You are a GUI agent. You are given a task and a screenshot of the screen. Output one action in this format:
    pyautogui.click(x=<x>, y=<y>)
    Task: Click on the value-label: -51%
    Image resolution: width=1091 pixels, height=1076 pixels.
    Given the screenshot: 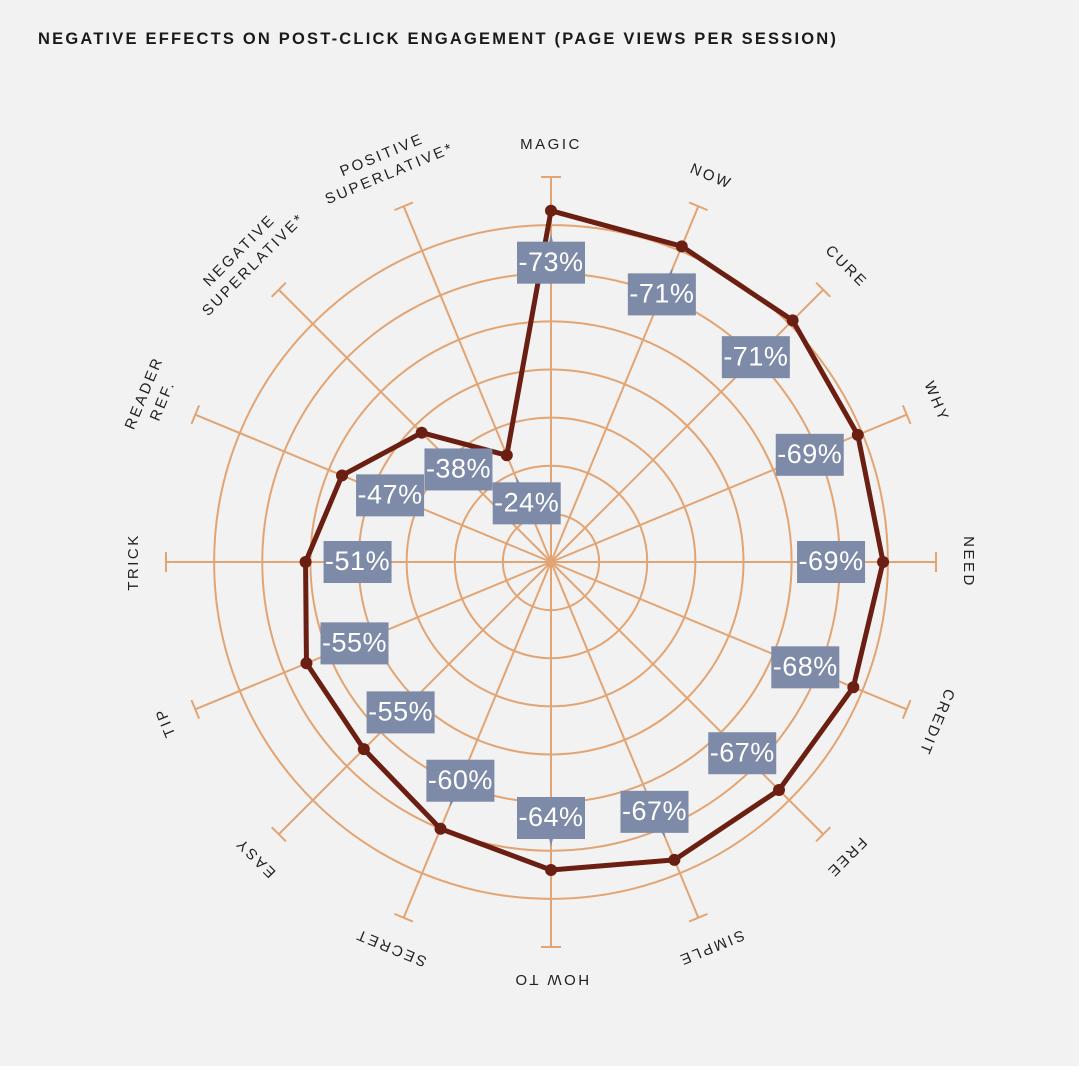 What is the action you would take?
    pyautogui.click(x=357, y=561)
    